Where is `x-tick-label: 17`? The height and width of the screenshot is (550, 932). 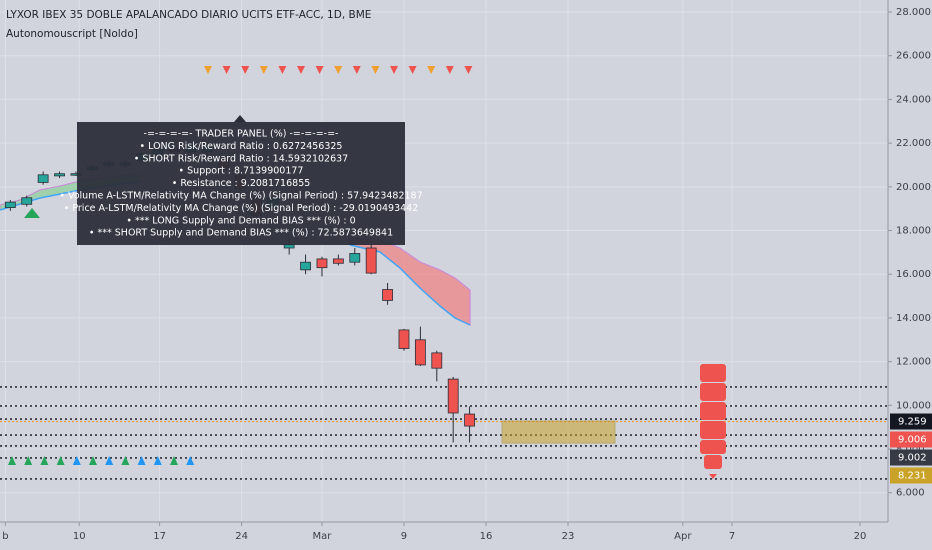
x-tick-label: 17 is located at coordinates (159, 536).